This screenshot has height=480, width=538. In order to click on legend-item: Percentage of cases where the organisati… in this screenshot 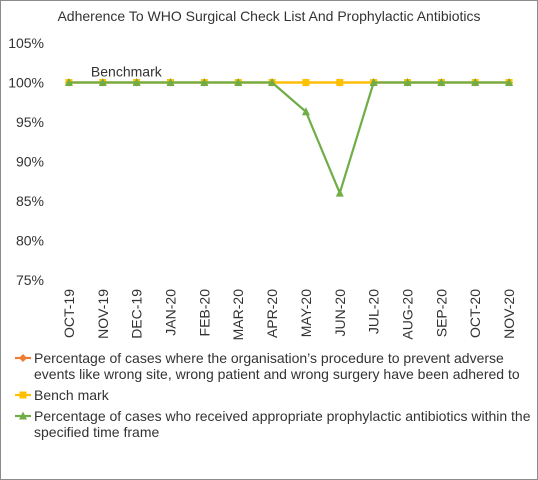, I will do `click(274, 366)`.